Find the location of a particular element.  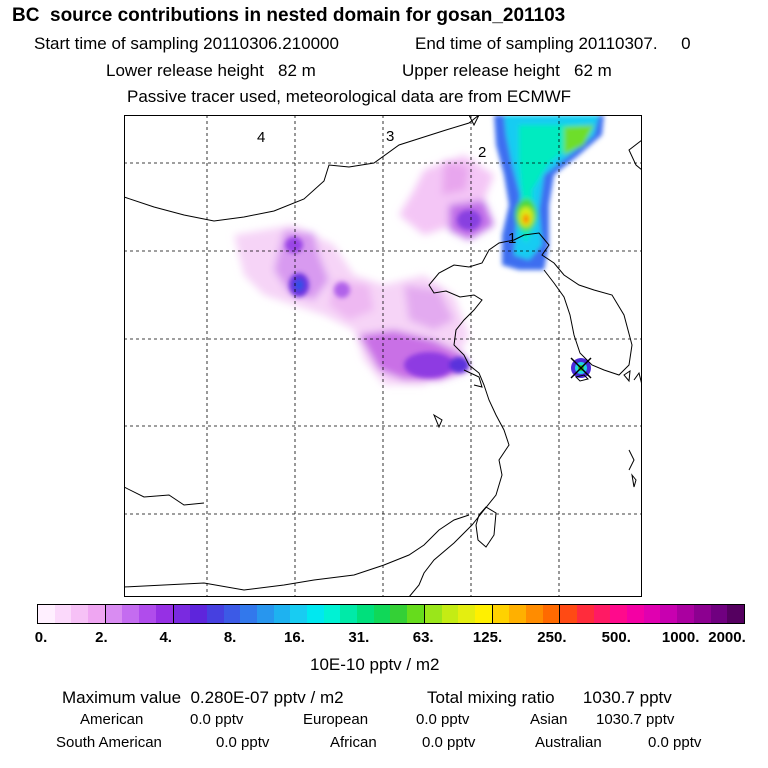

european-label: European is located at coordinates (336, 719).